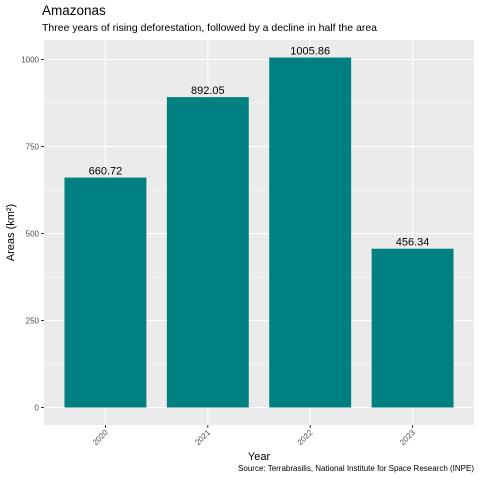 This screenshot has width=480, height=480. What do you see at coordinates (305, 437) in the screenshot?
I see `x-tick-label: 2022` at bounding box center [305, 437].